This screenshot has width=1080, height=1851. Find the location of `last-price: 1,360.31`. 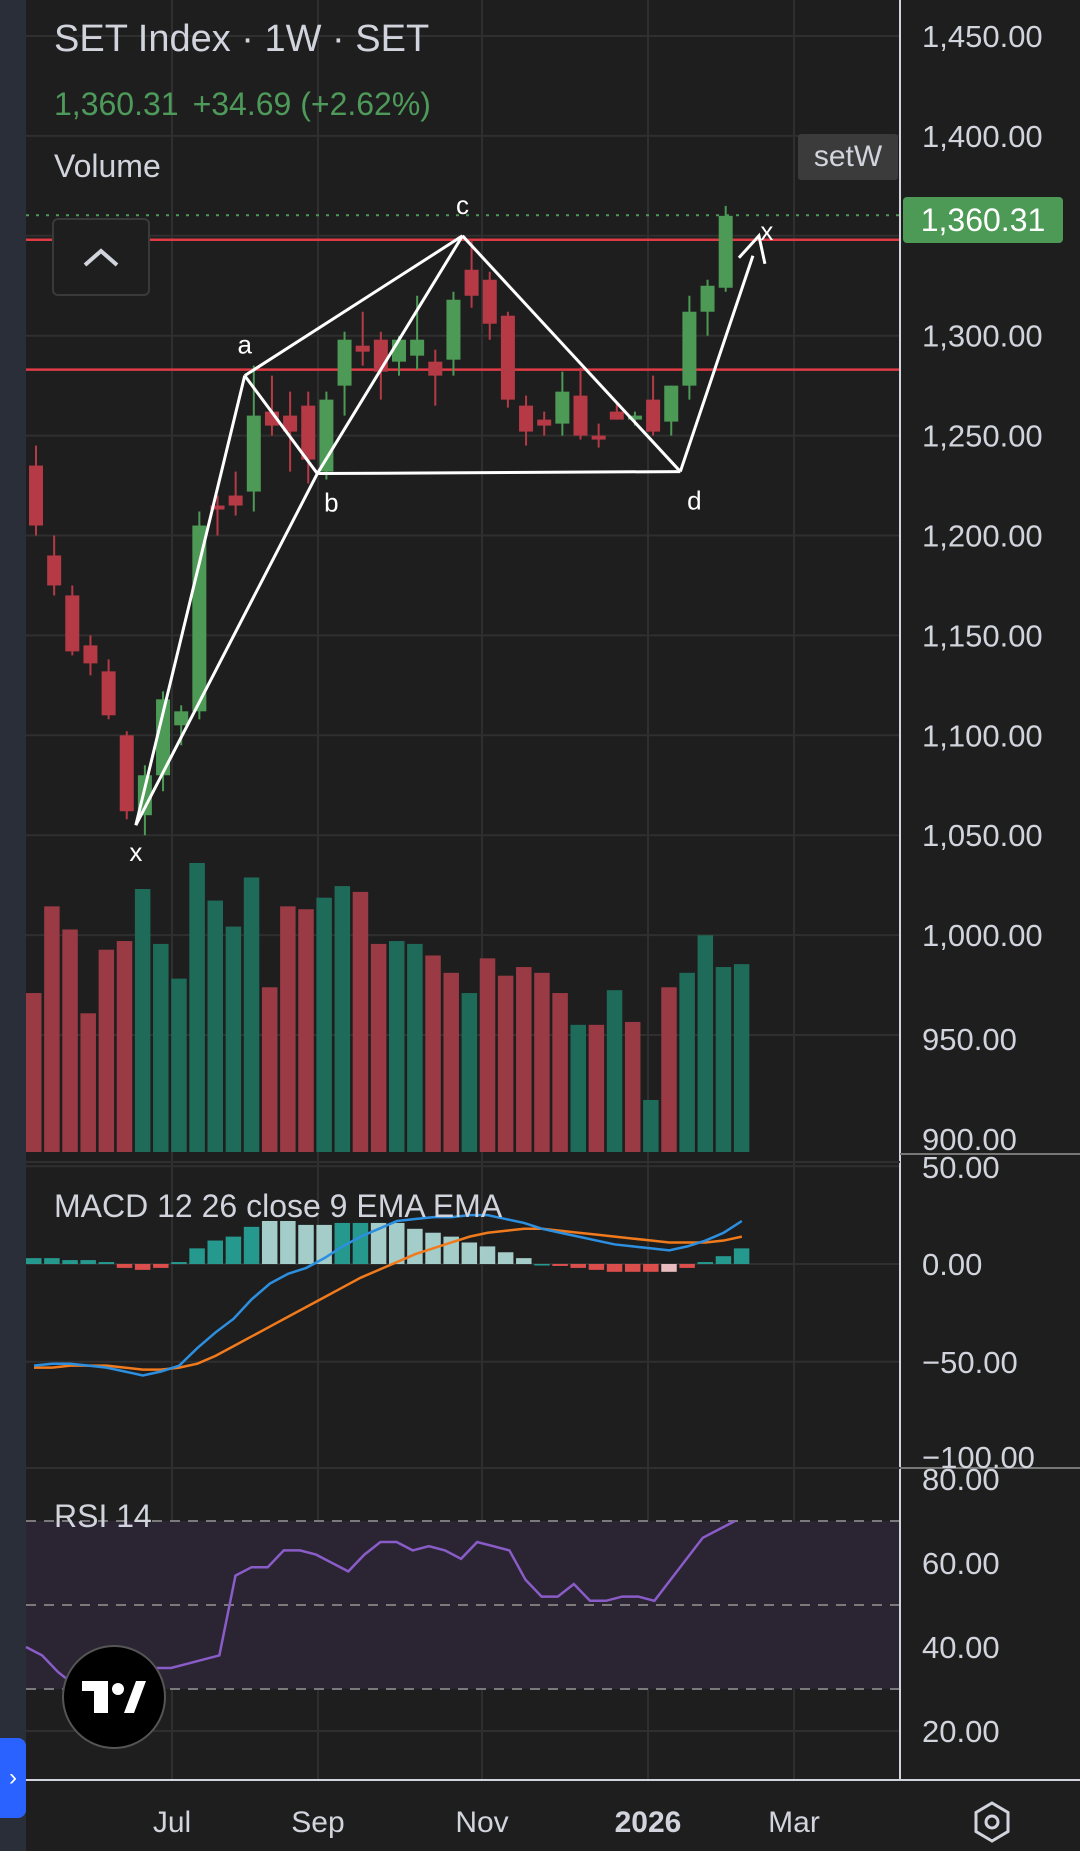

last-price: 1,360.31 is located at coordinates (116, 104).